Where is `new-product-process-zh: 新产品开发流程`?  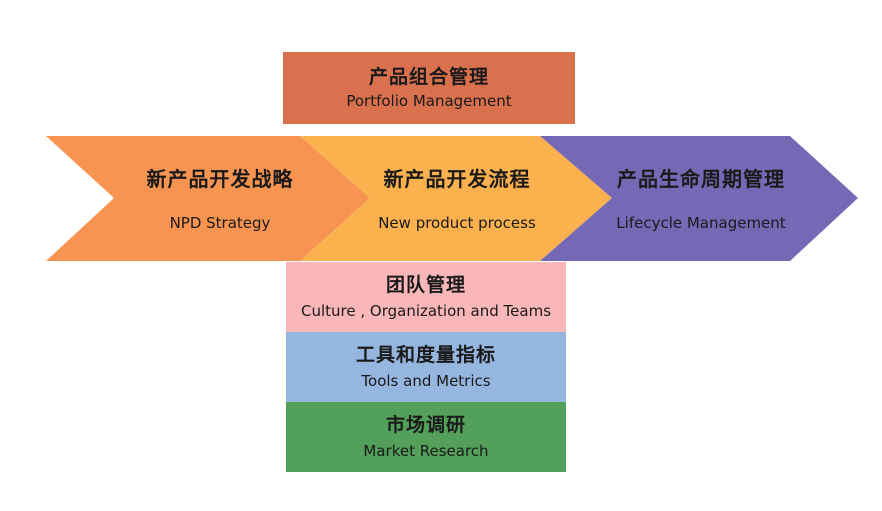 new-product-process-zh: 新产品开发流程 is located at coordinates (457, 179).